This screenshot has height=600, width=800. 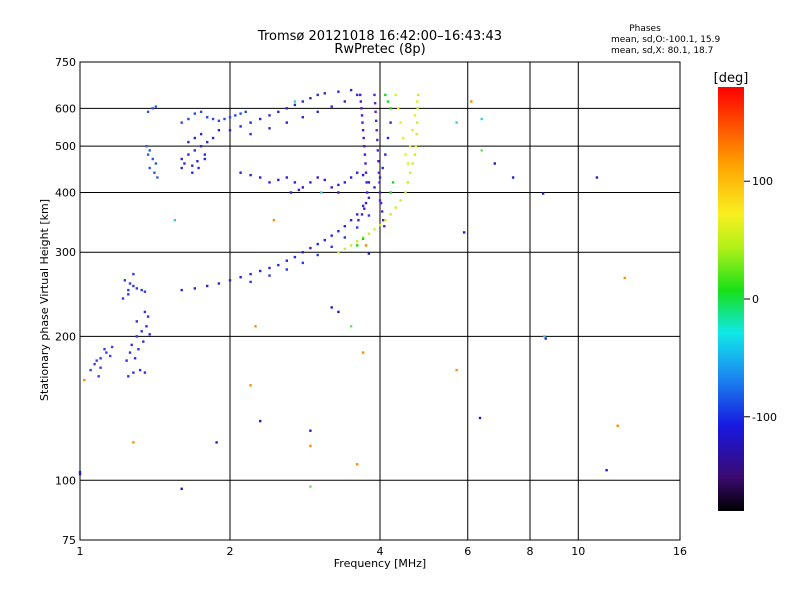 I want to click on phases-heading: Phases, so click(x=645, y=29).